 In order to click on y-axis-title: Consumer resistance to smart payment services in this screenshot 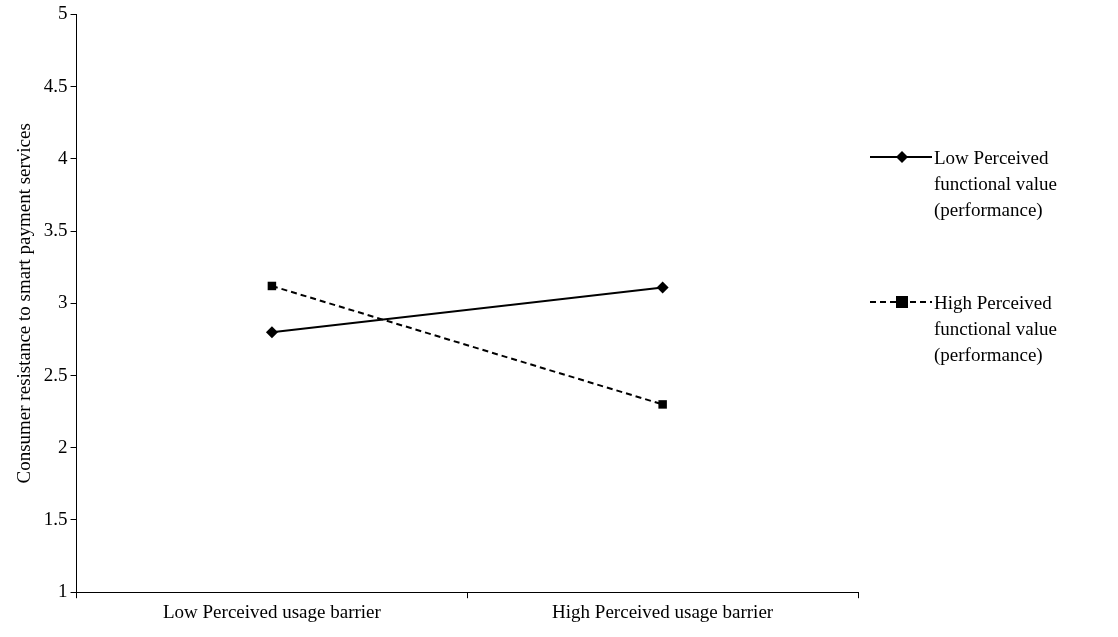, I will do `click(24, 303)`.